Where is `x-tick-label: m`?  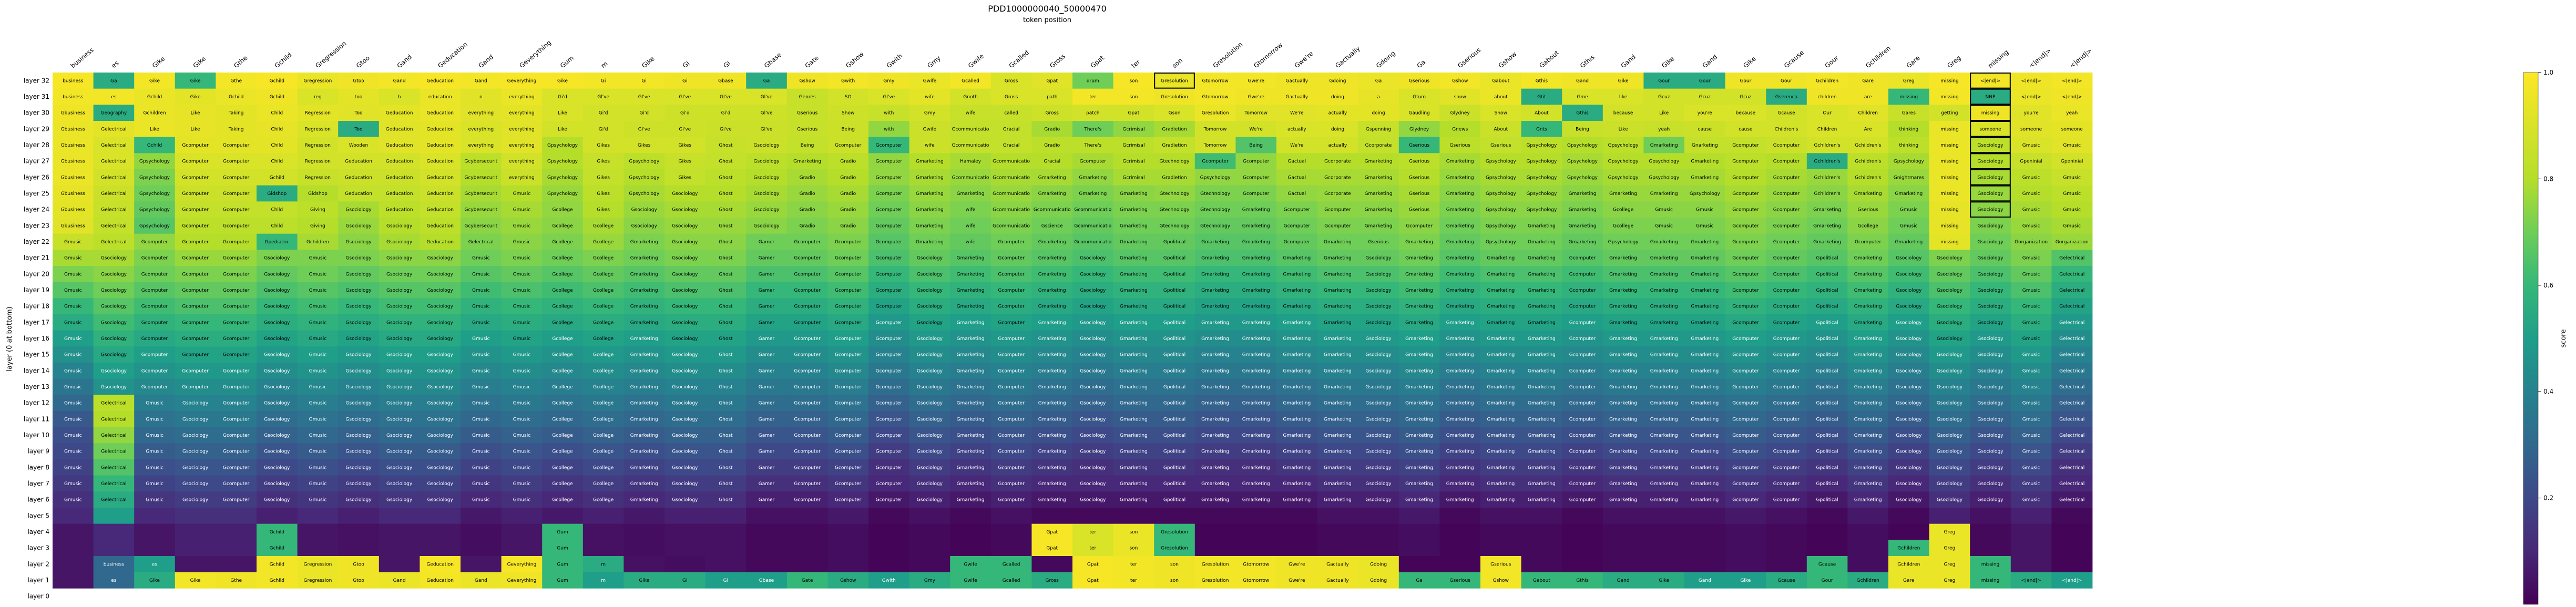 x-tick-label: m is located at coordinates (604, 64).